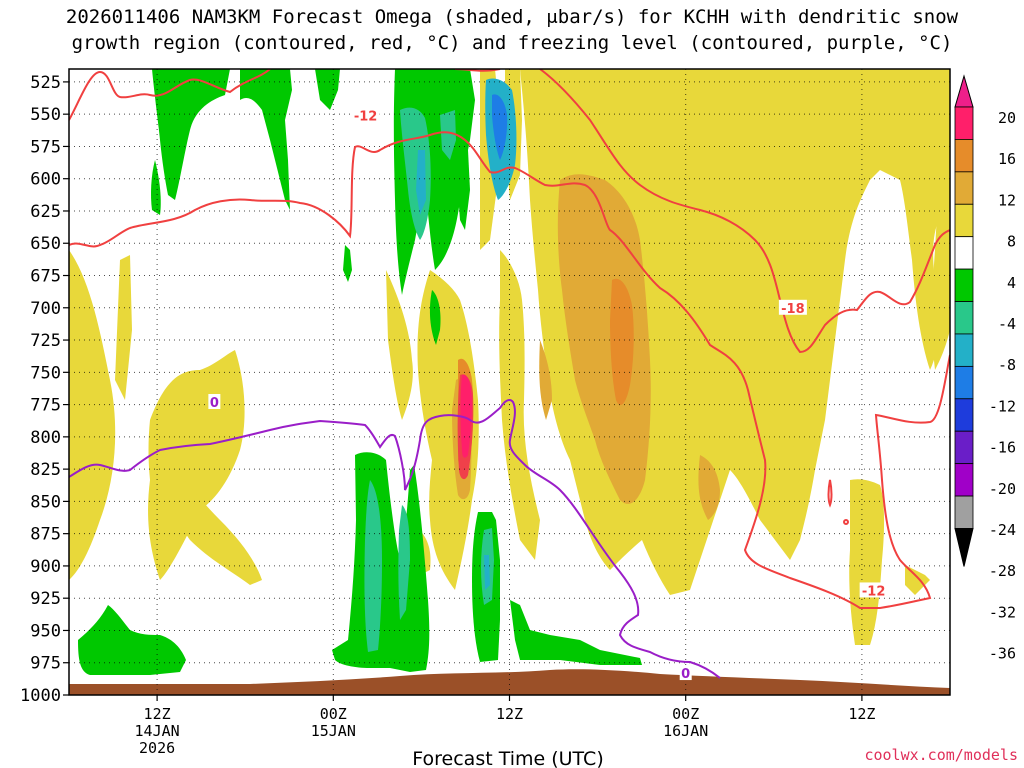 The height and width of the screenshot is (768, 1024). What do you see at coordinates (1007, 324) in the screenshot?
I see `colorbar-label: -4` at bounding box center [1007, 324].